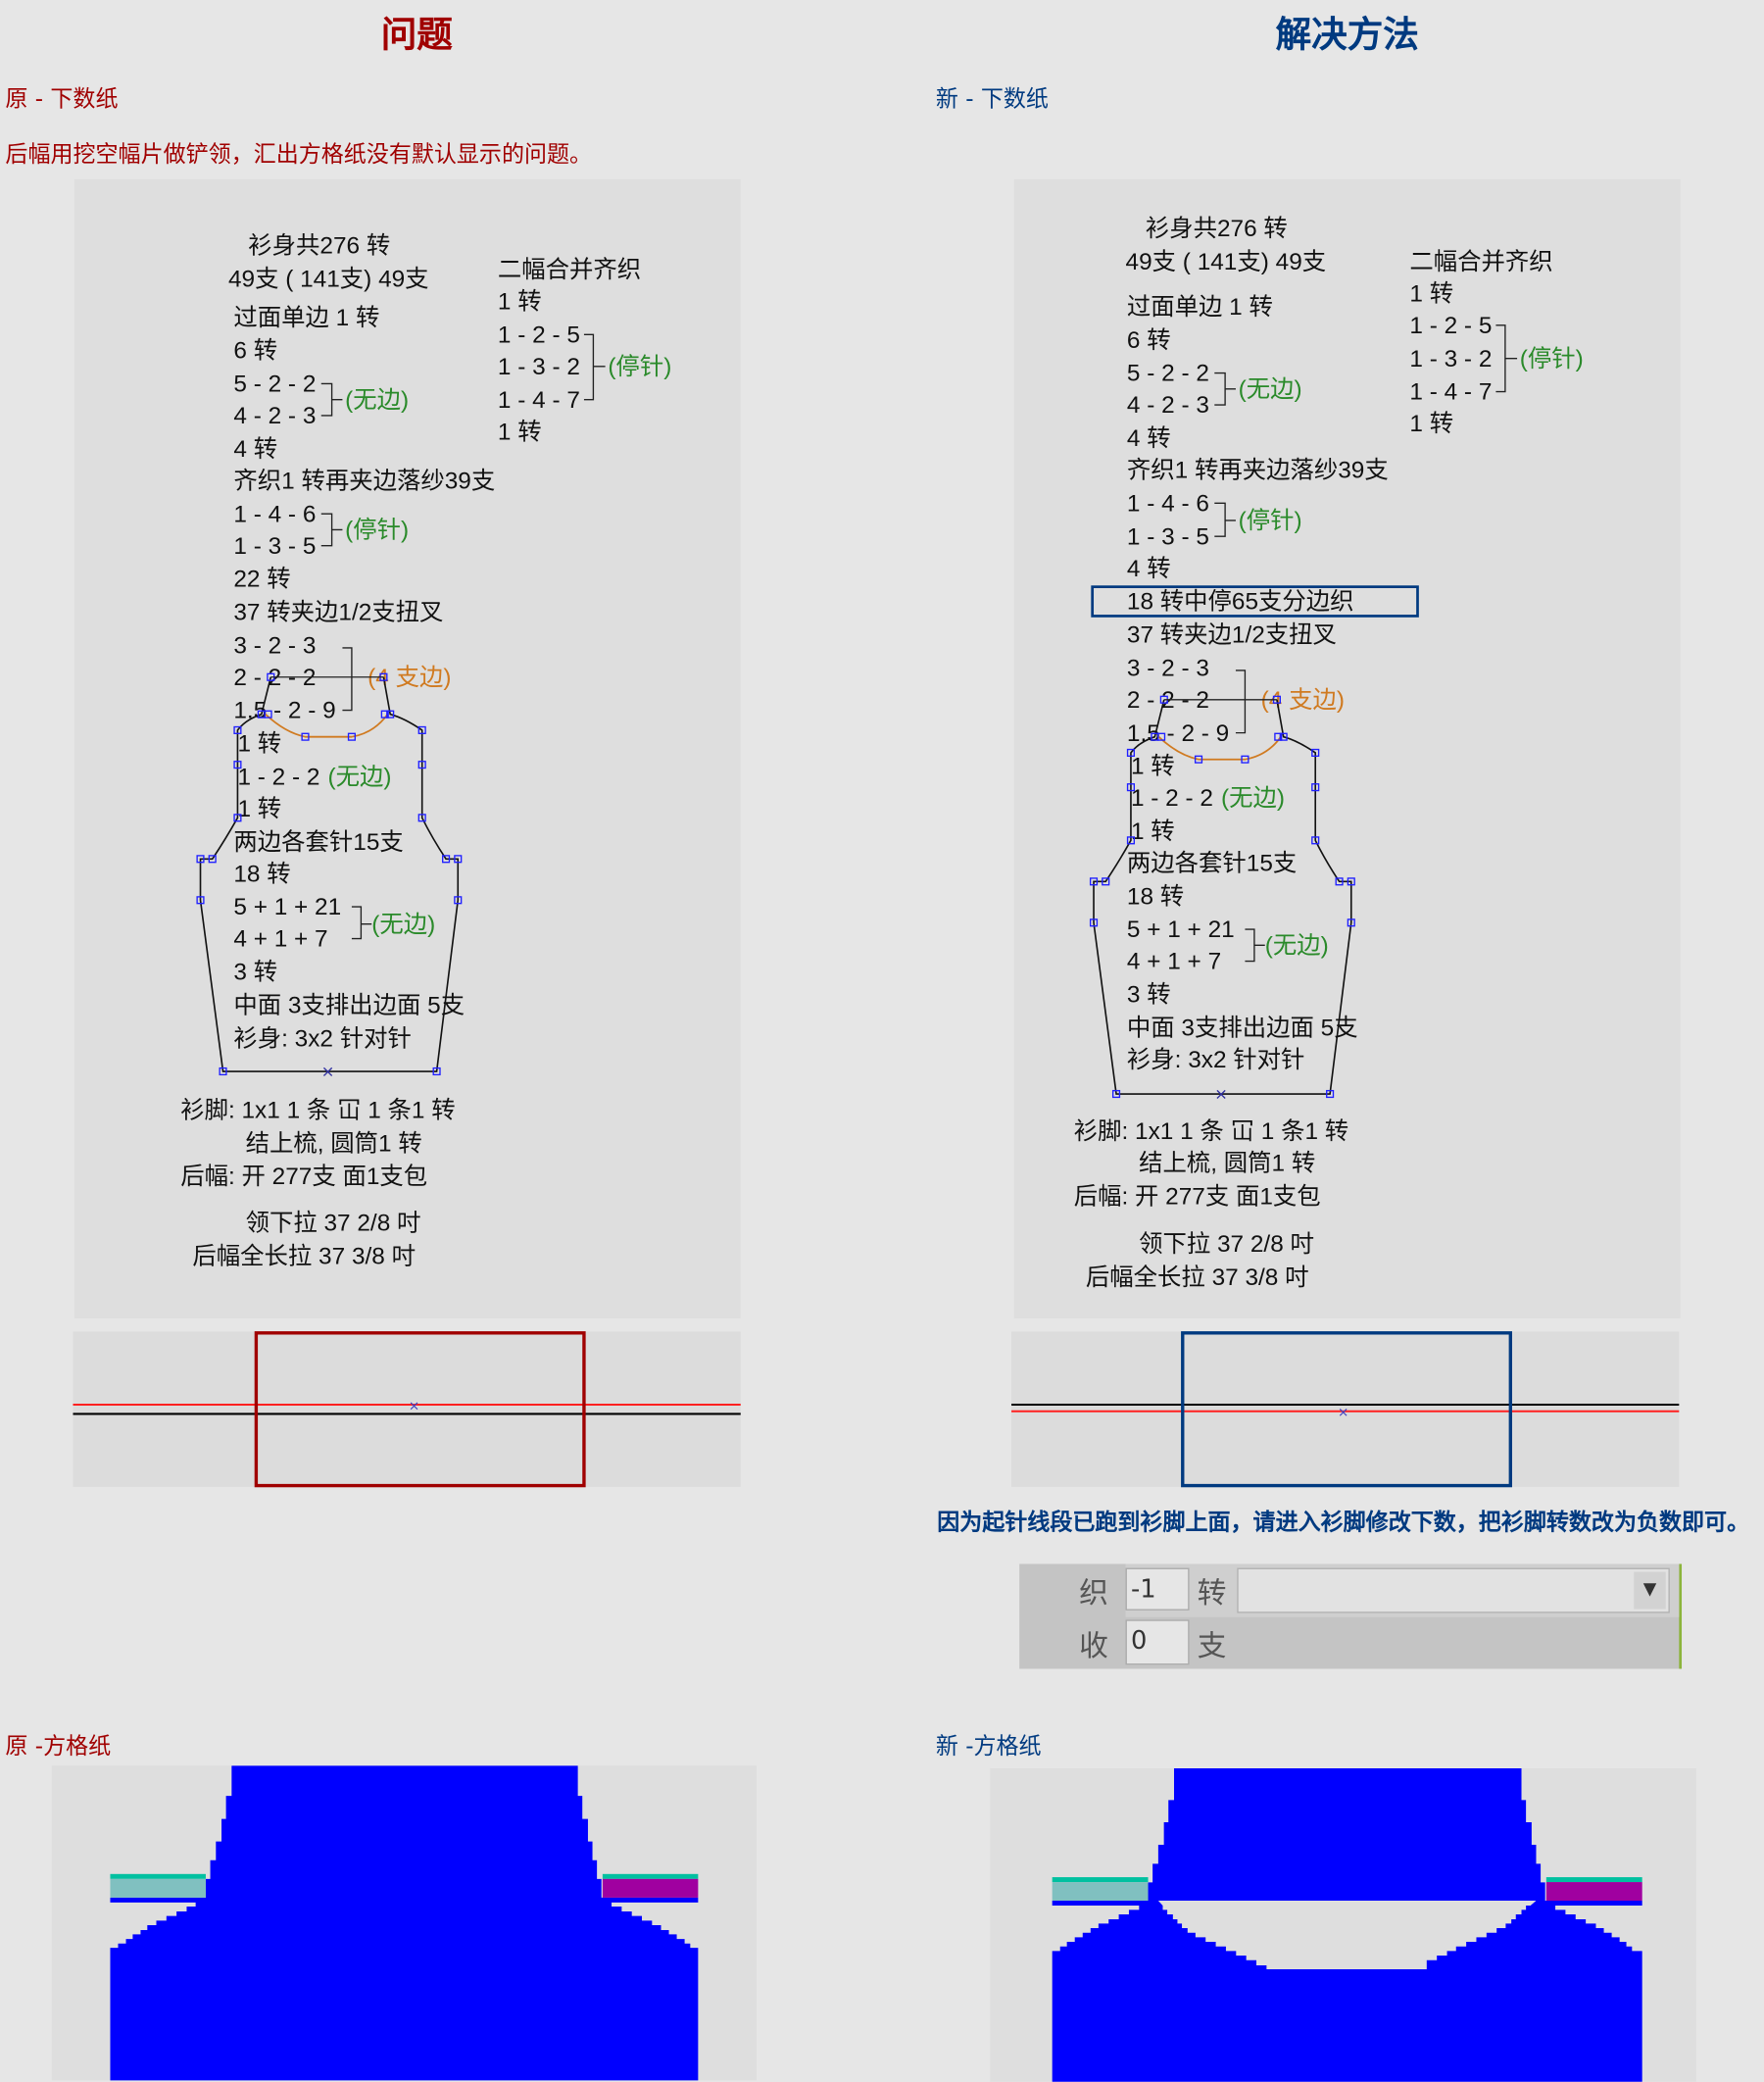  I want to click on grid-lower-body-shape, so click(1347, 1994).